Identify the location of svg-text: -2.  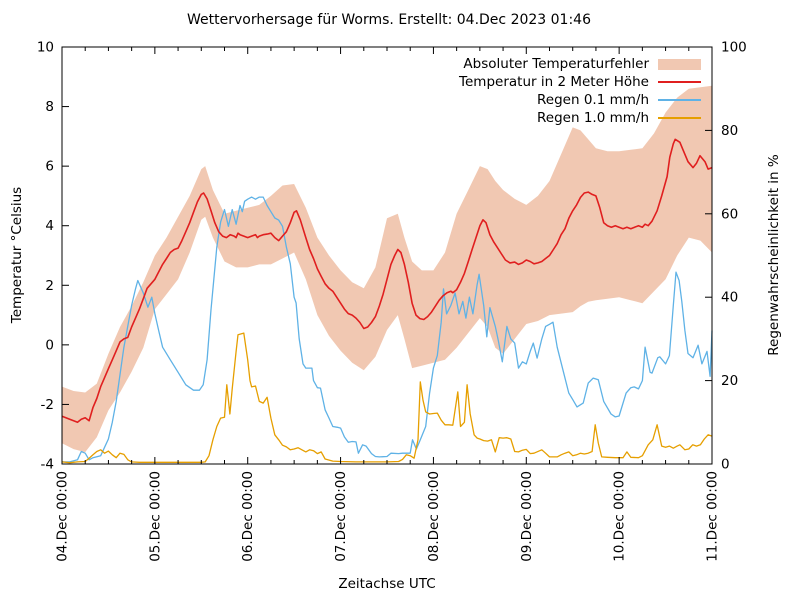
(47, 405).